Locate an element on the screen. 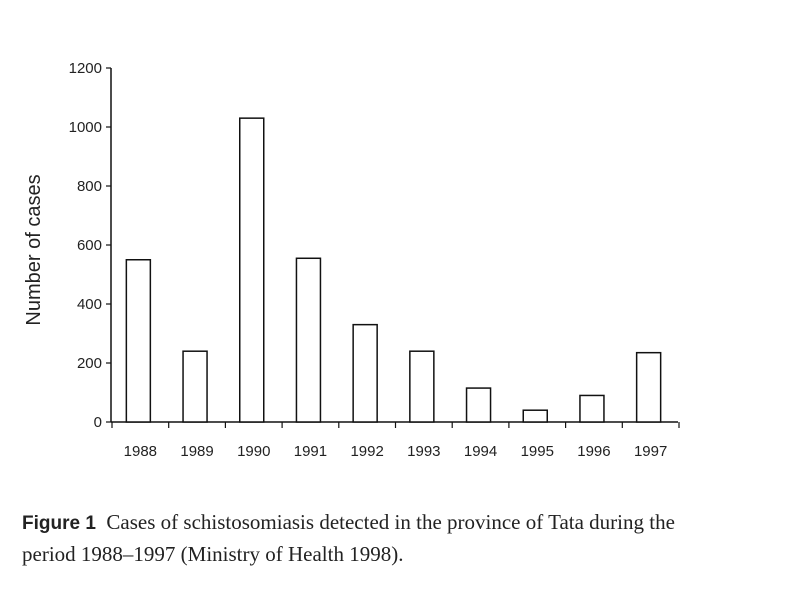 This screenshot has height=600, width=800. y-tick-label: 800 is located at coordinates (89, 186).